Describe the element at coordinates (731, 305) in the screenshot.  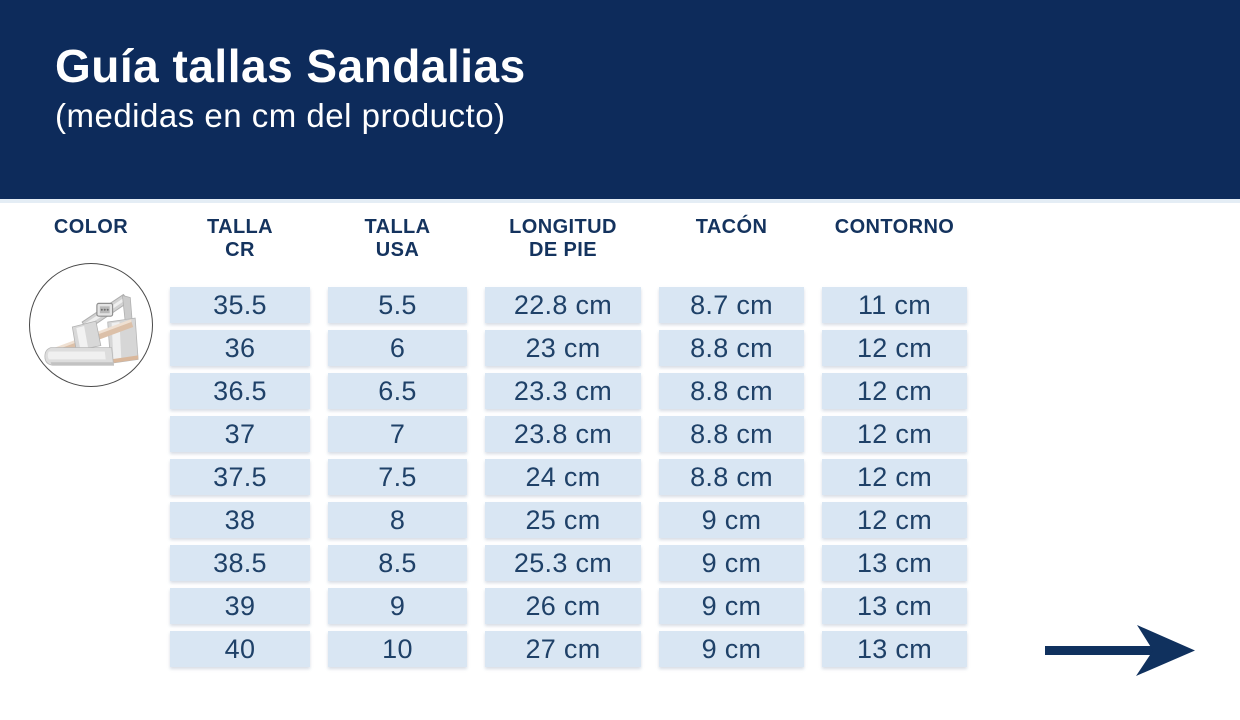
I see `size-cell-tacon: 8.7 cm` at that location.